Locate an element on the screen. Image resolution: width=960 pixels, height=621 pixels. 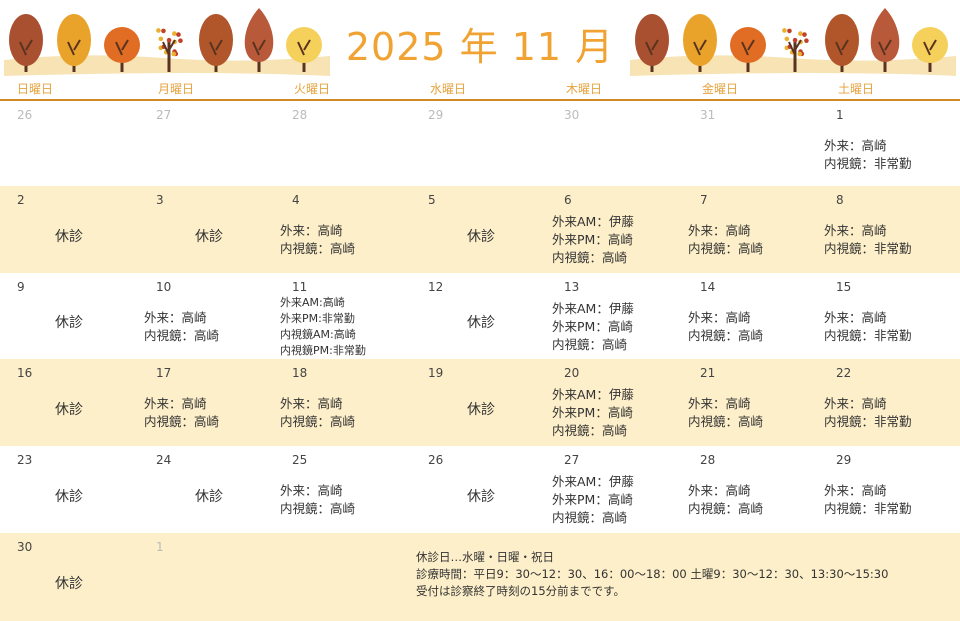
day-number: 11 is located at coordinates (300, 287).